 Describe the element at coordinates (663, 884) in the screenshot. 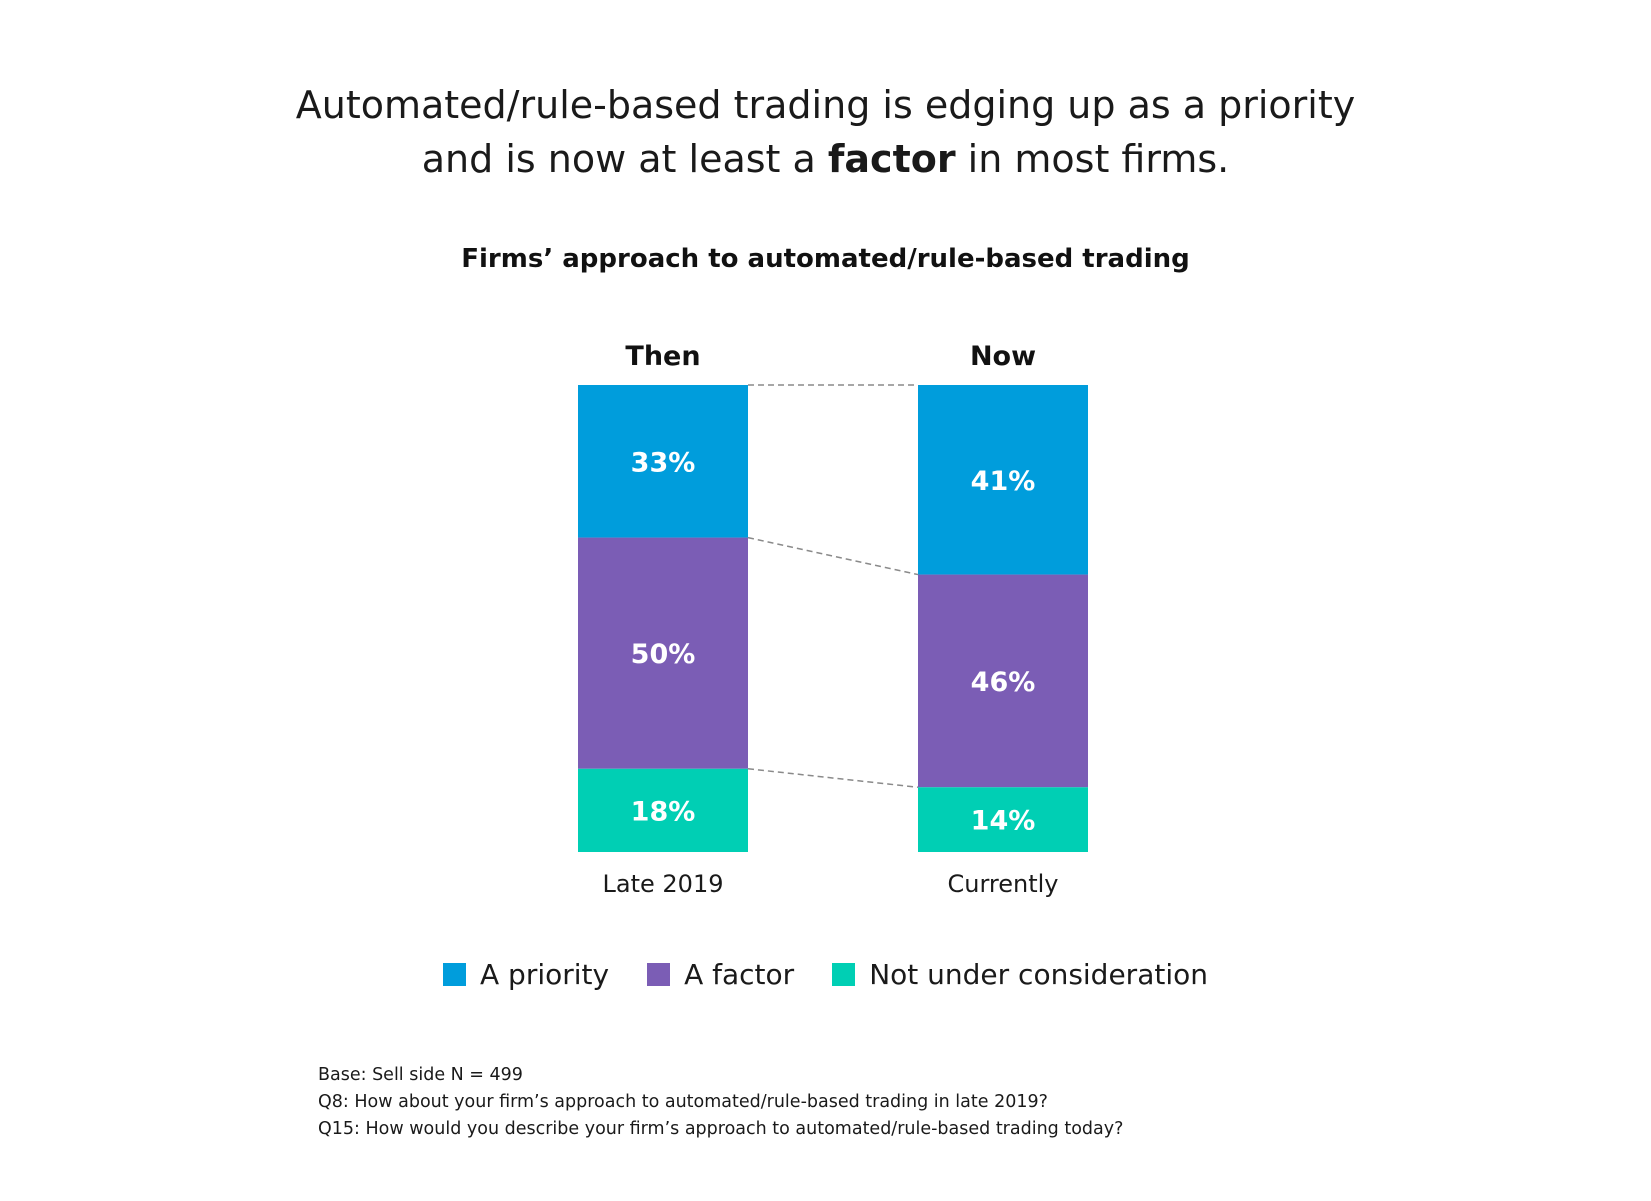

I see `category-label-late-2019: Late 2019` at that location.